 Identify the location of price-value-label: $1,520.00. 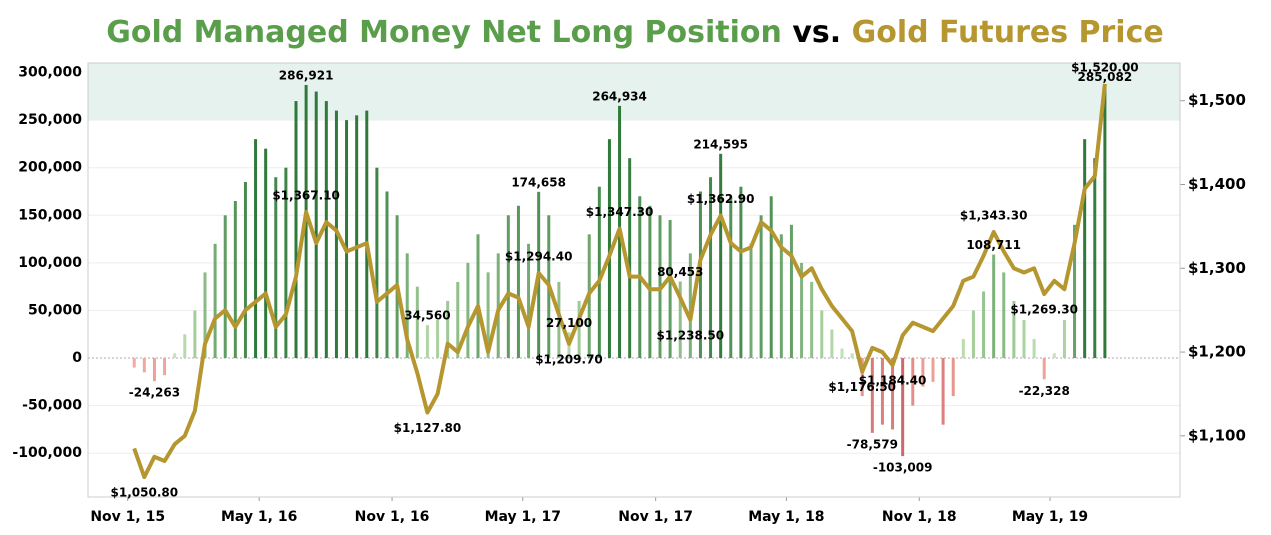
(1105, 67).